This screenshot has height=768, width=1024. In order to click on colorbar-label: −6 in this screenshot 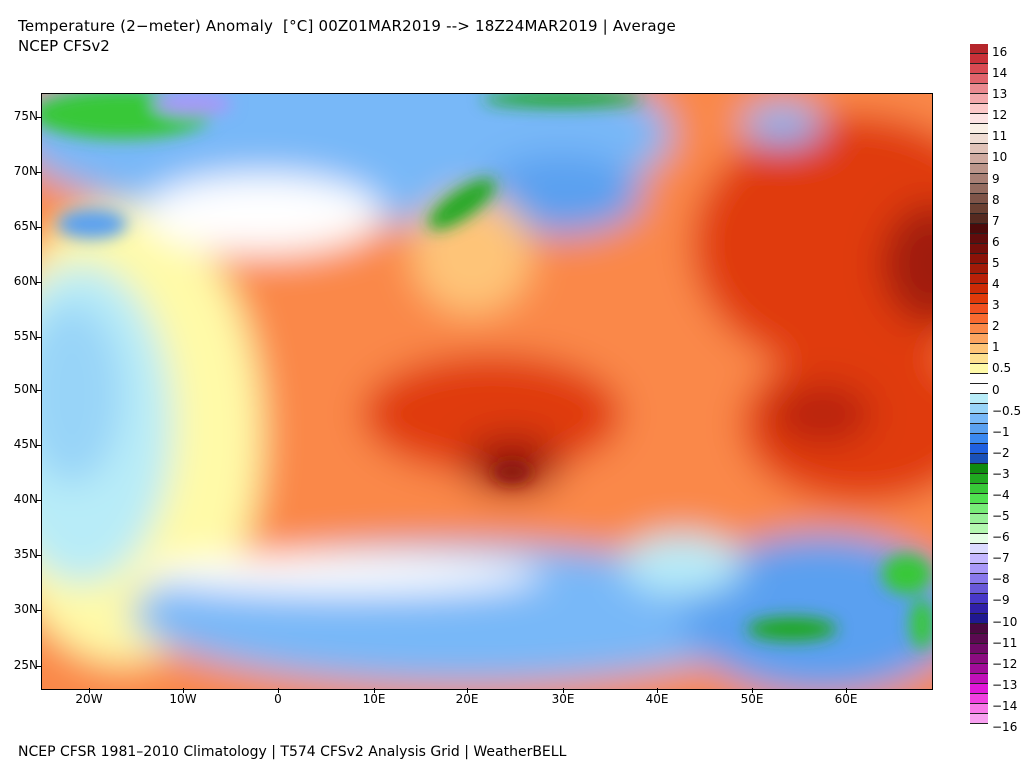, I will do `click(1001, 537)`.